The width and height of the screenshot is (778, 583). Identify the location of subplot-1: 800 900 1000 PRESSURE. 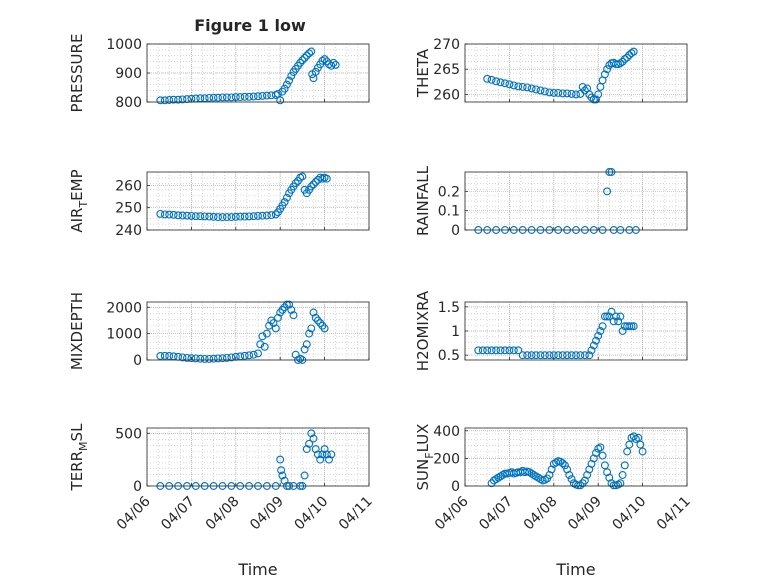
(219, 73).